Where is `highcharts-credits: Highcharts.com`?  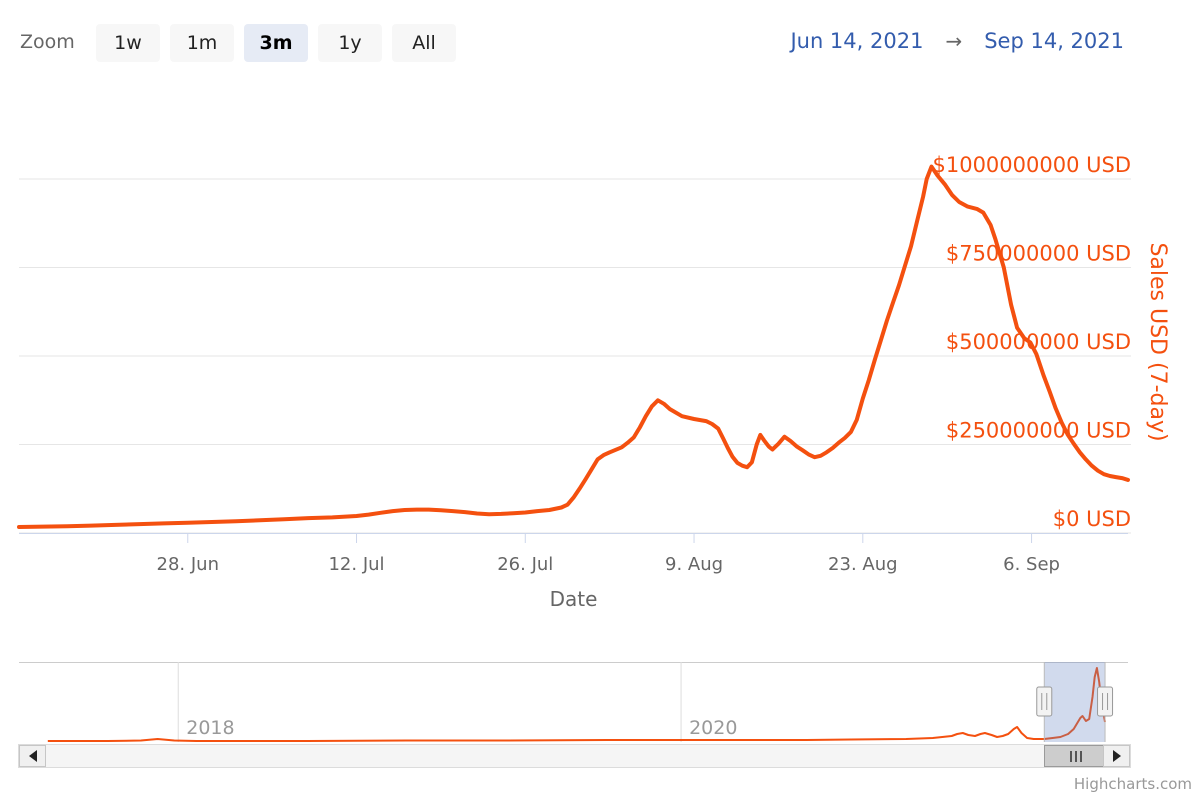 highcharts-credits: Highcharts.com is located at coordinates (1132, 784).